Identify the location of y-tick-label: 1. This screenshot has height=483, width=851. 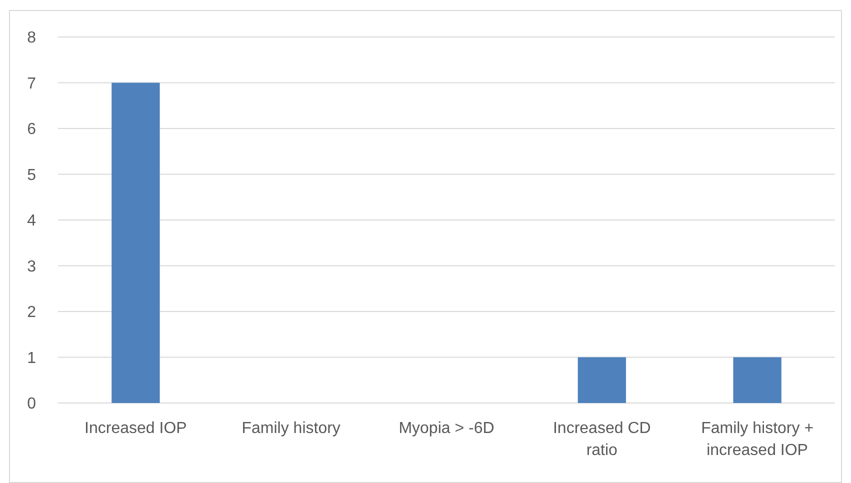
(31, 358).